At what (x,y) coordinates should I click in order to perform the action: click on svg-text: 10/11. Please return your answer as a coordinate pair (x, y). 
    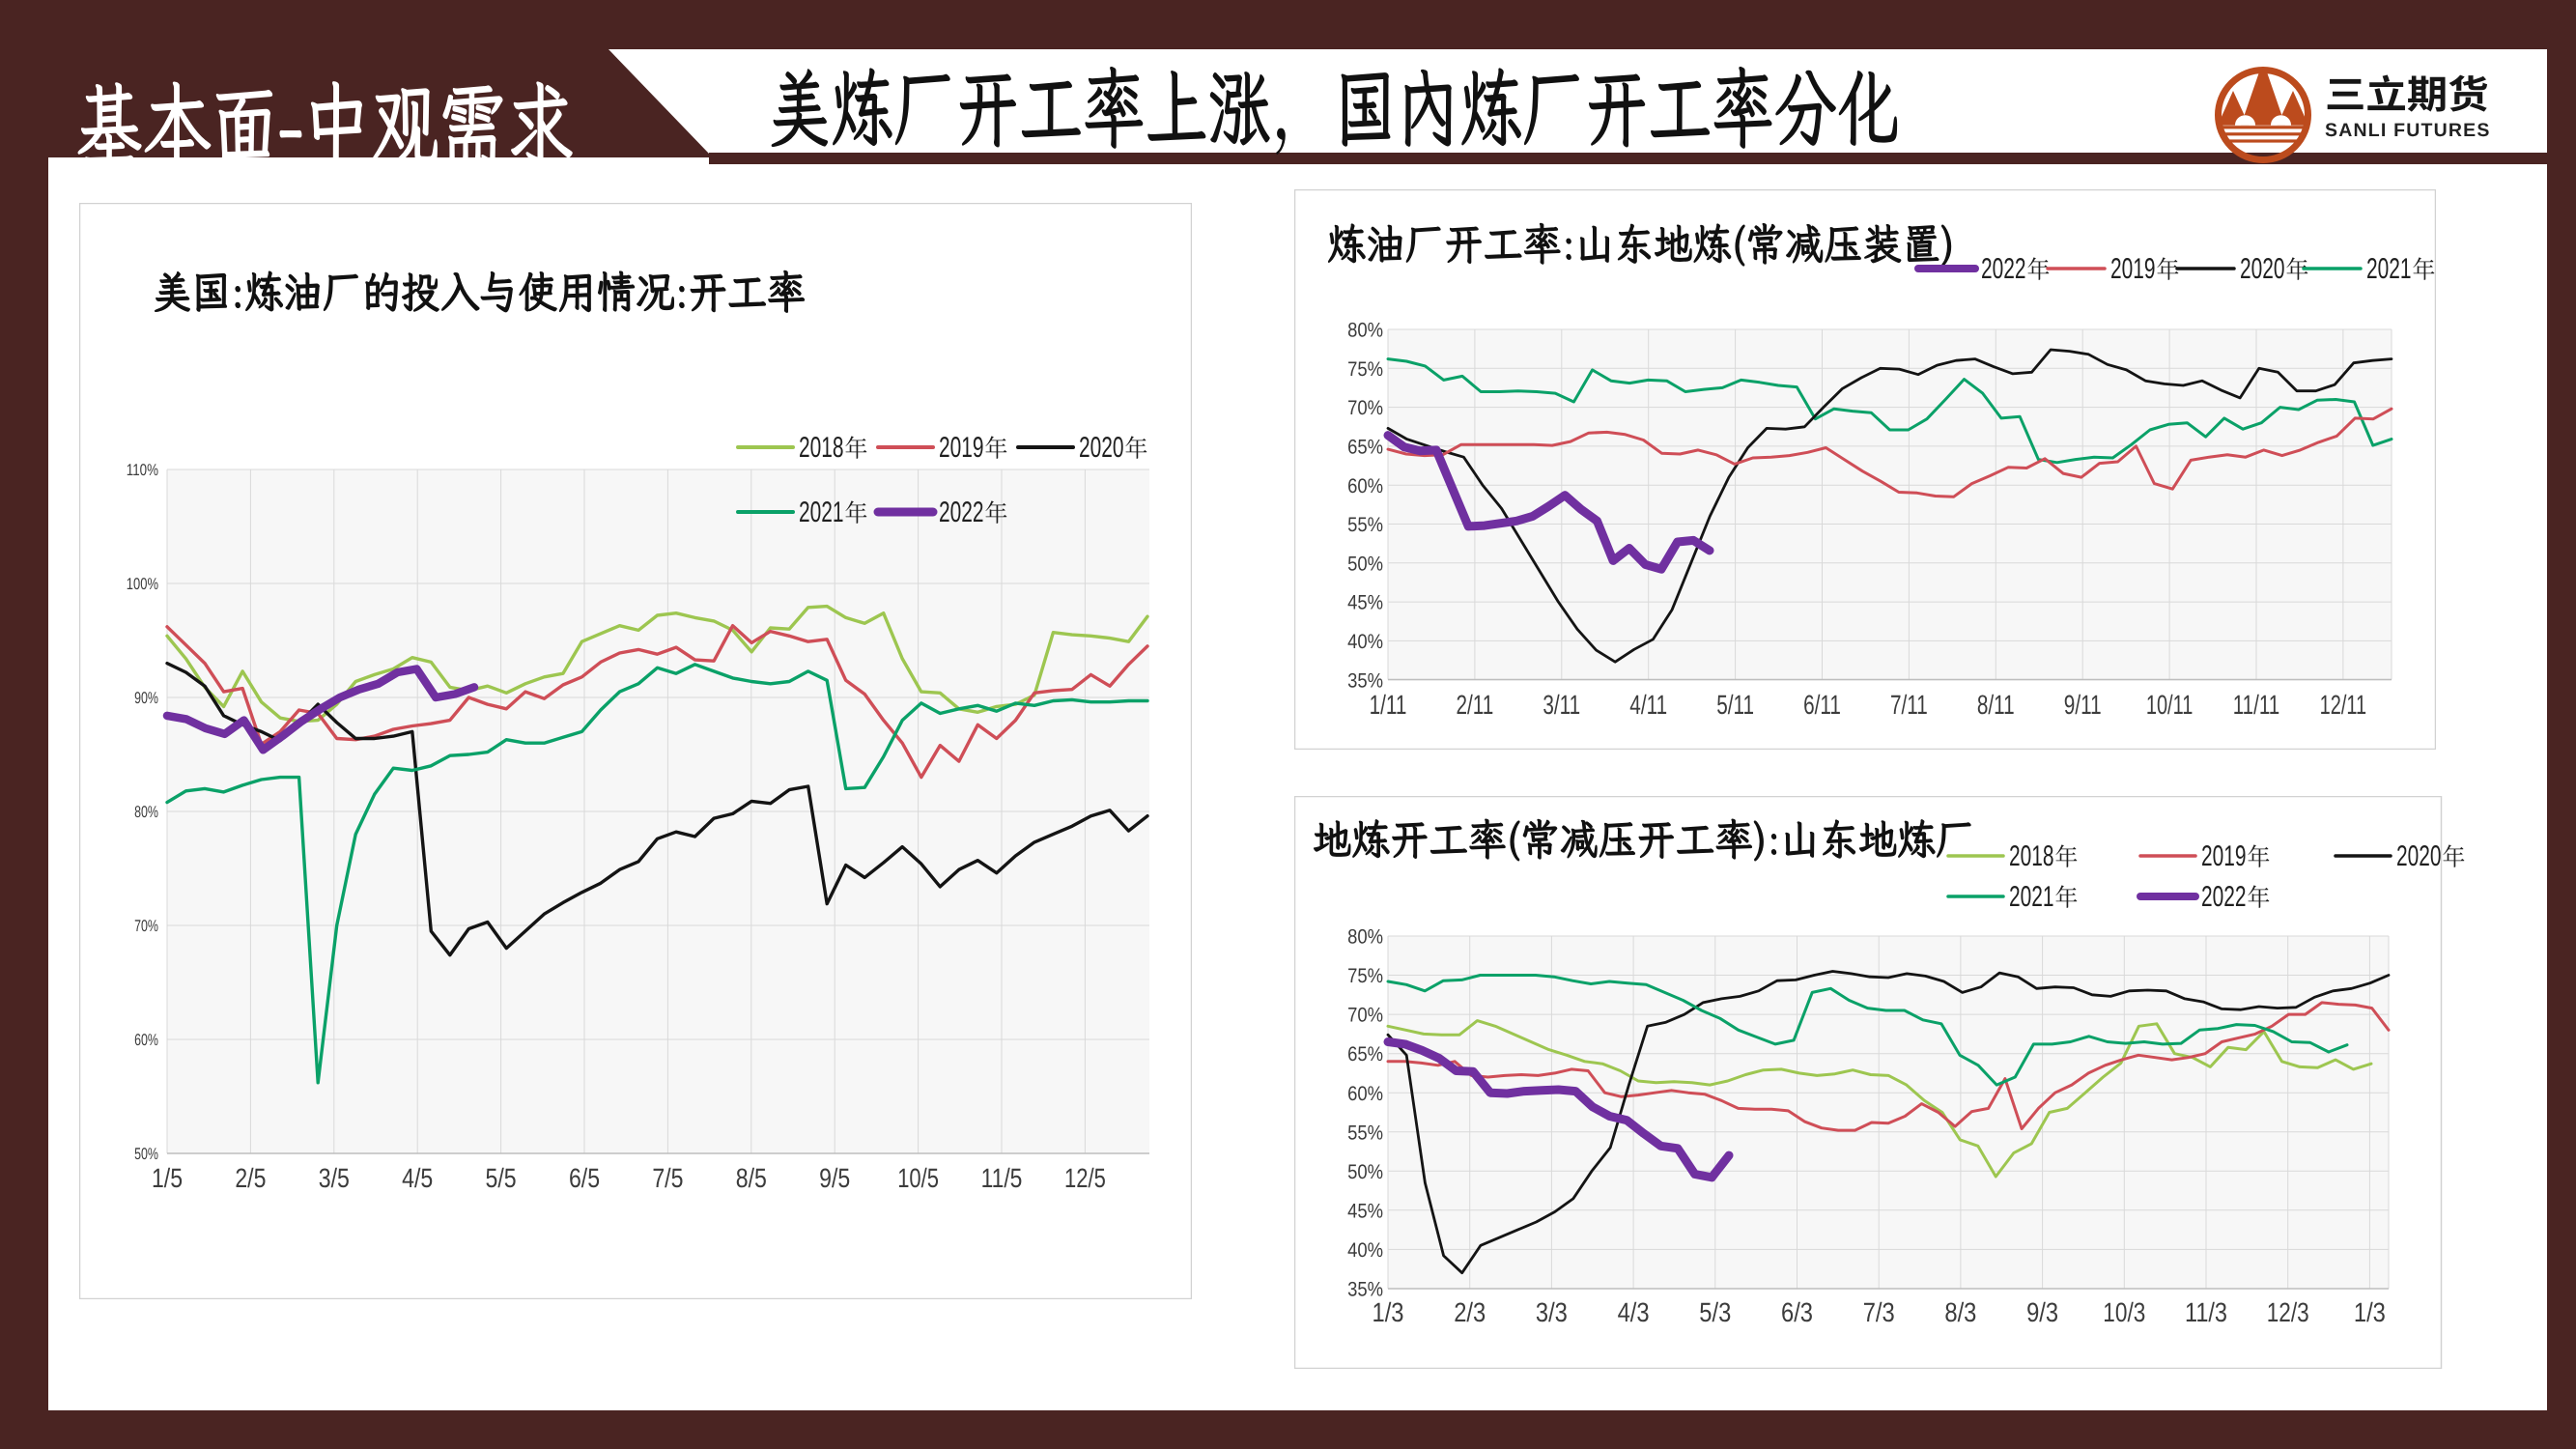
    Looking at the image, I should click on (2170, 705).